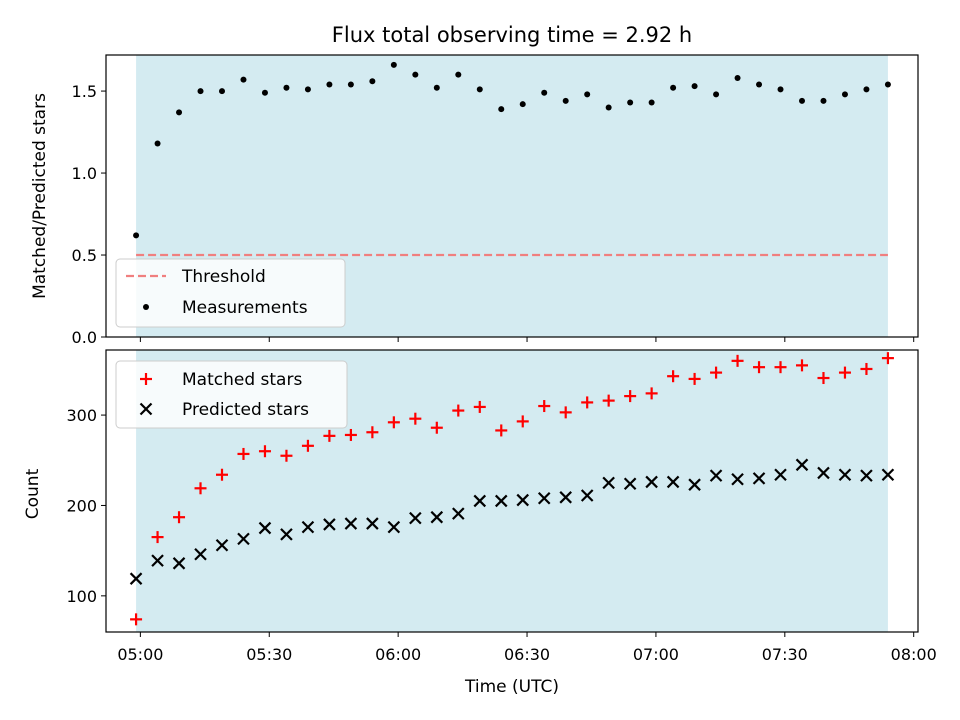  Describe the element at coordinates (231, 394) in the screenshot. I see `legend-frame-bottom` at that location.